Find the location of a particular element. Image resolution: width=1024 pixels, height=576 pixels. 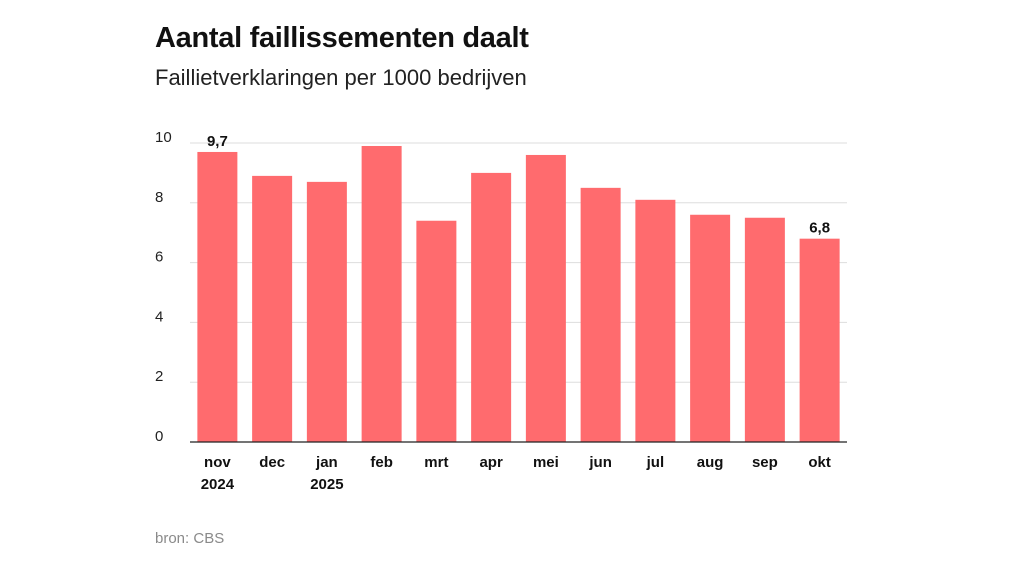

y-tick-label: 2 is located at coordinates (159, 376).